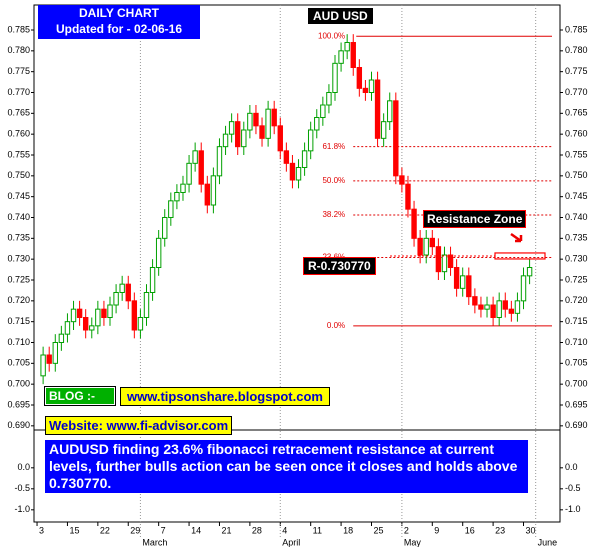 This screenshot has width=590, height=547. What do you see at coordinates (18, 425) in the screenshot?
I see `y-tick-label: 0.690` at bounding box center [18, 425].